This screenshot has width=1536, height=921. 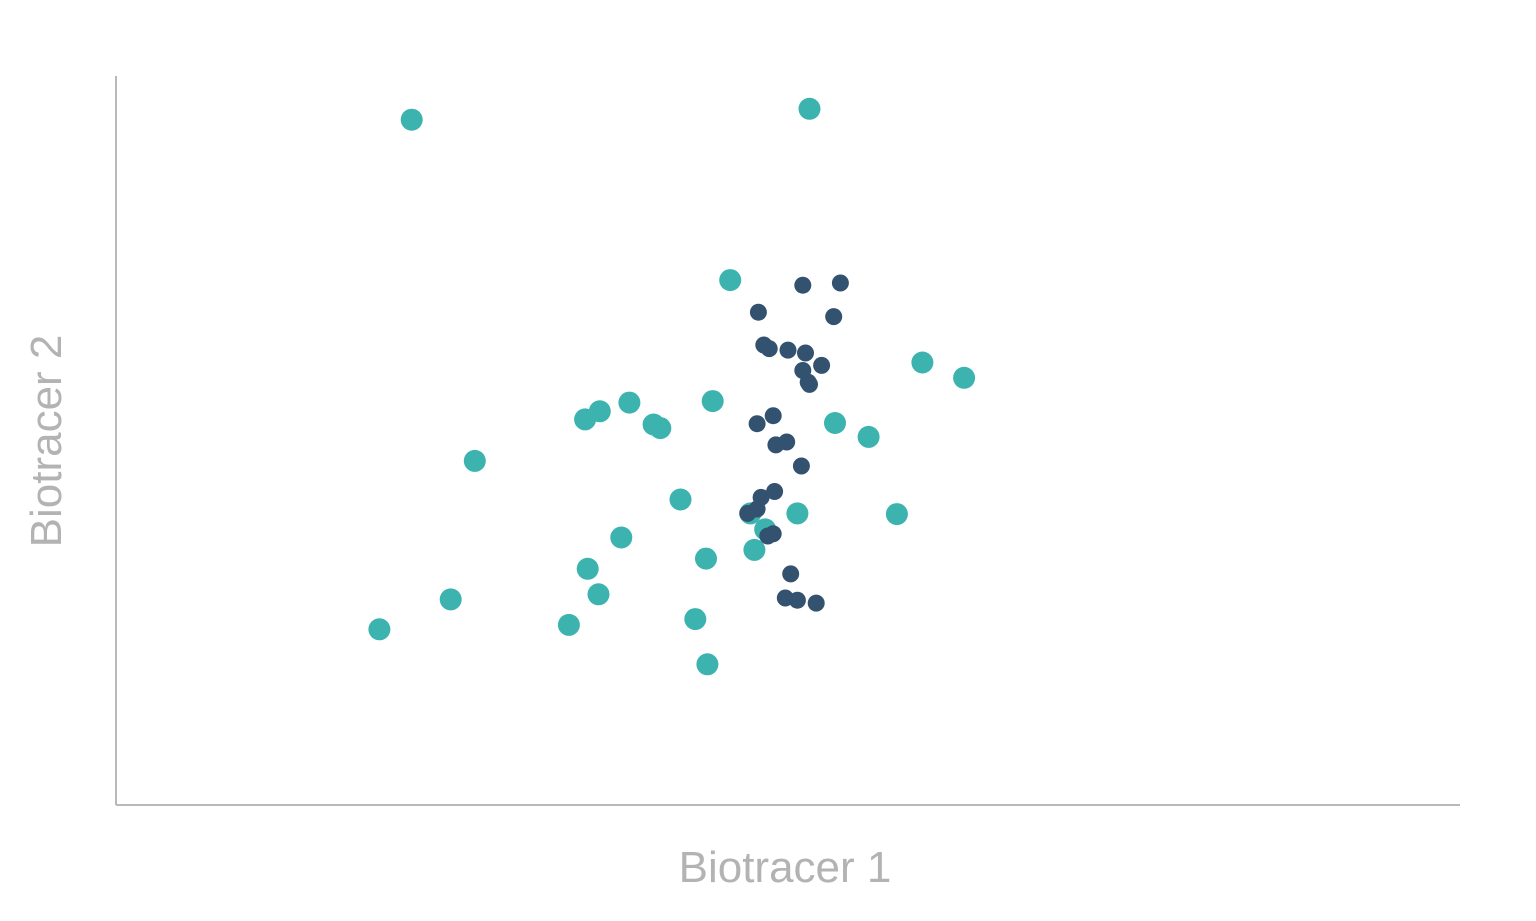 I want to click on x-axis-label: Biotracer 1, so click(x=785, y=867).